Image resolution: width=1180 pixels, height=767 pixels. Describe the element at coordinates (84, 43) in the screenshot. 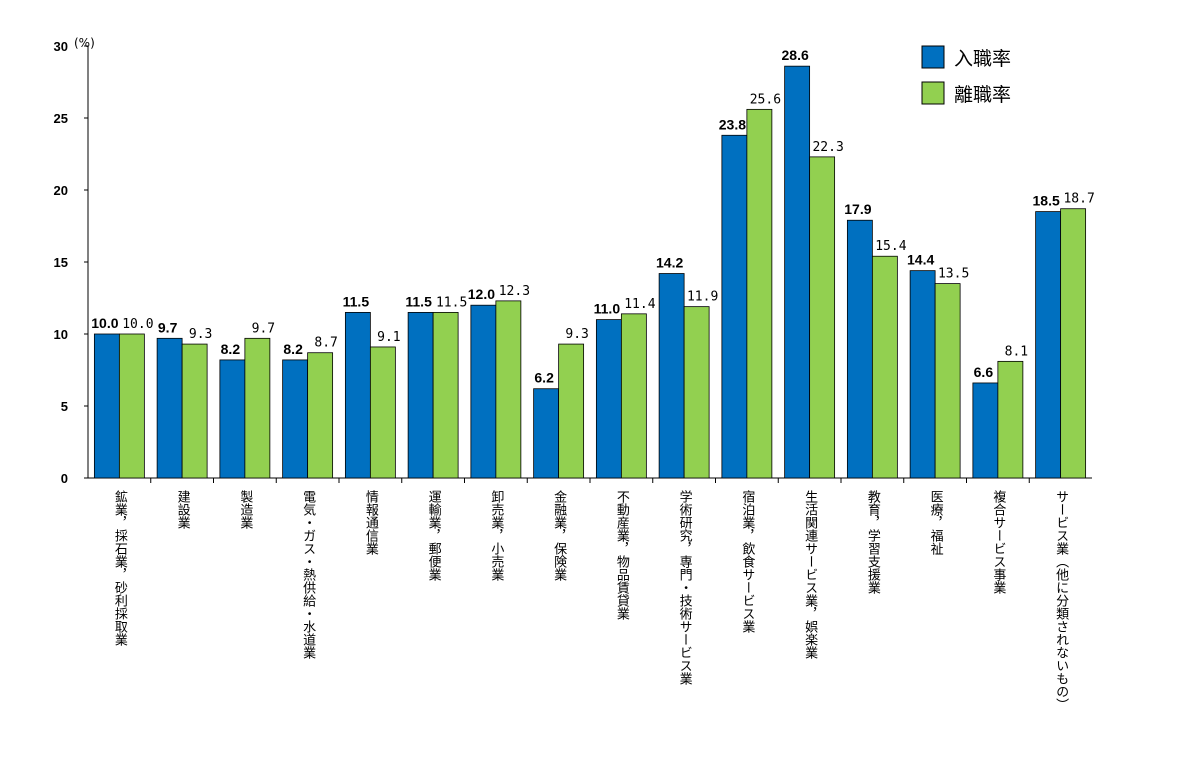

I see `y-unit-label: (%)` at that location.